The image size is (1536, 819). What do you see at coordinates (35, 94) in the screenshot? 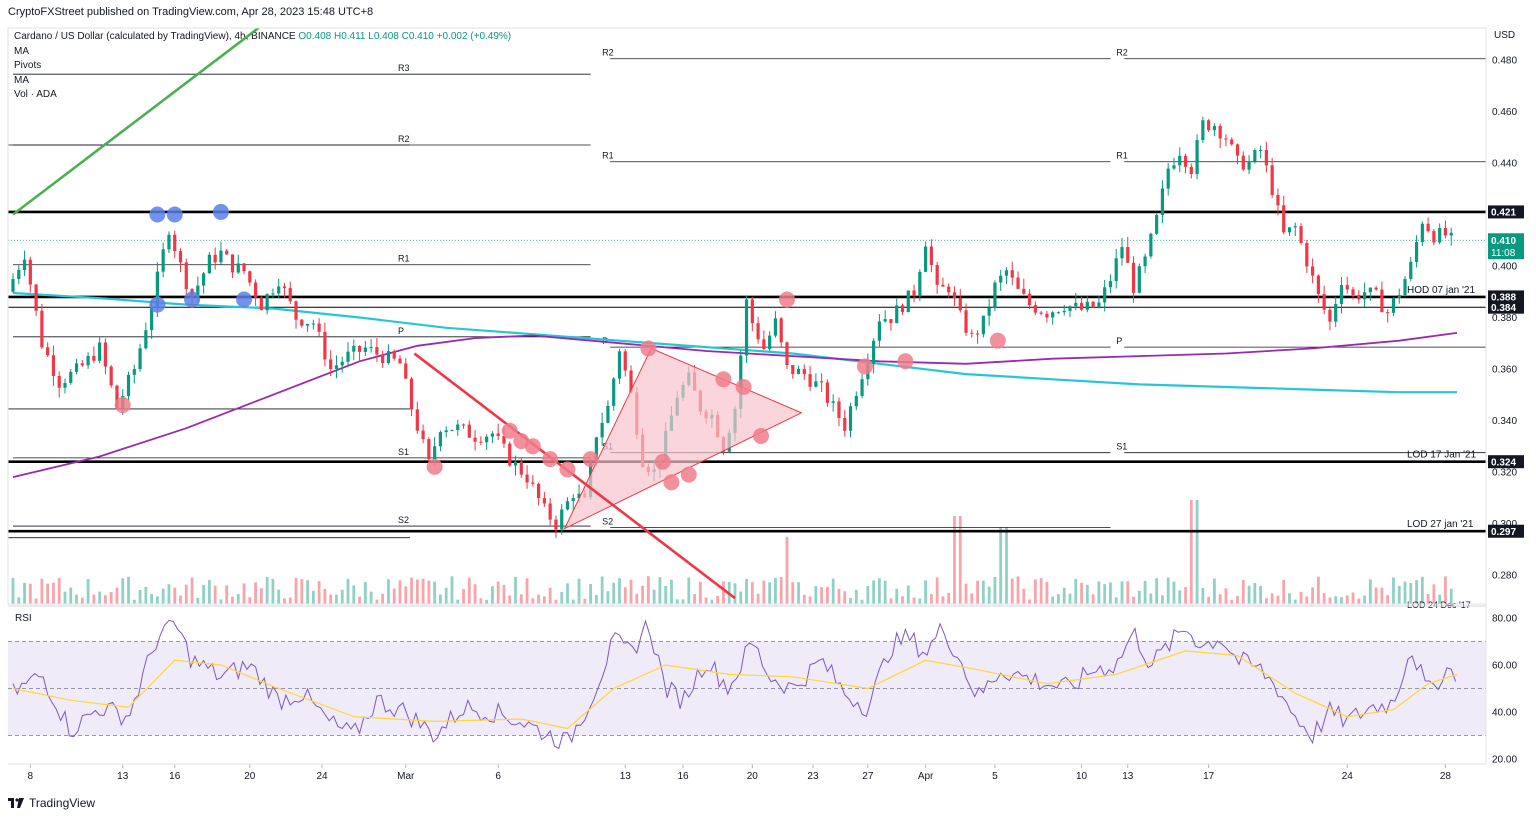
I see `indicator-volume: Vol · ADA` at bounding box center [35, 94].